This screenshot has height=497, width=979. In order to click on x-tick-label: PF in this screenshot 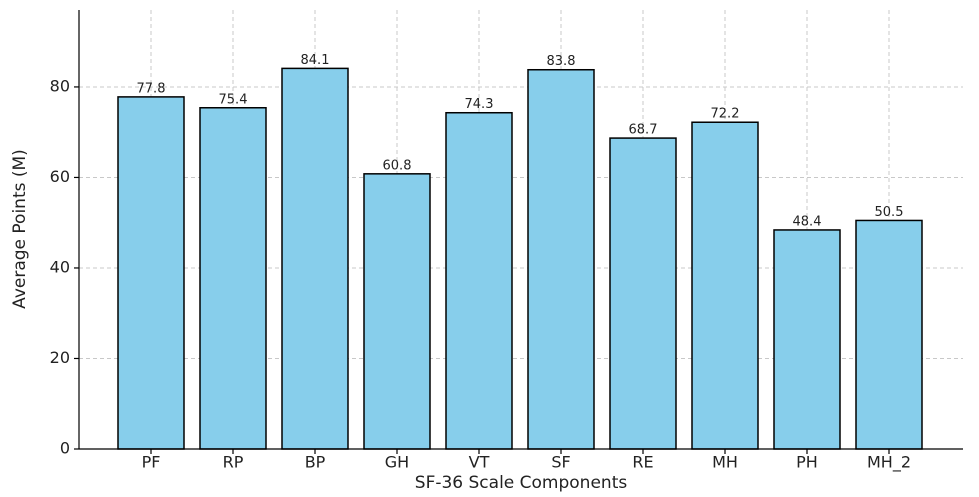, I will do `click(151, 462)`.